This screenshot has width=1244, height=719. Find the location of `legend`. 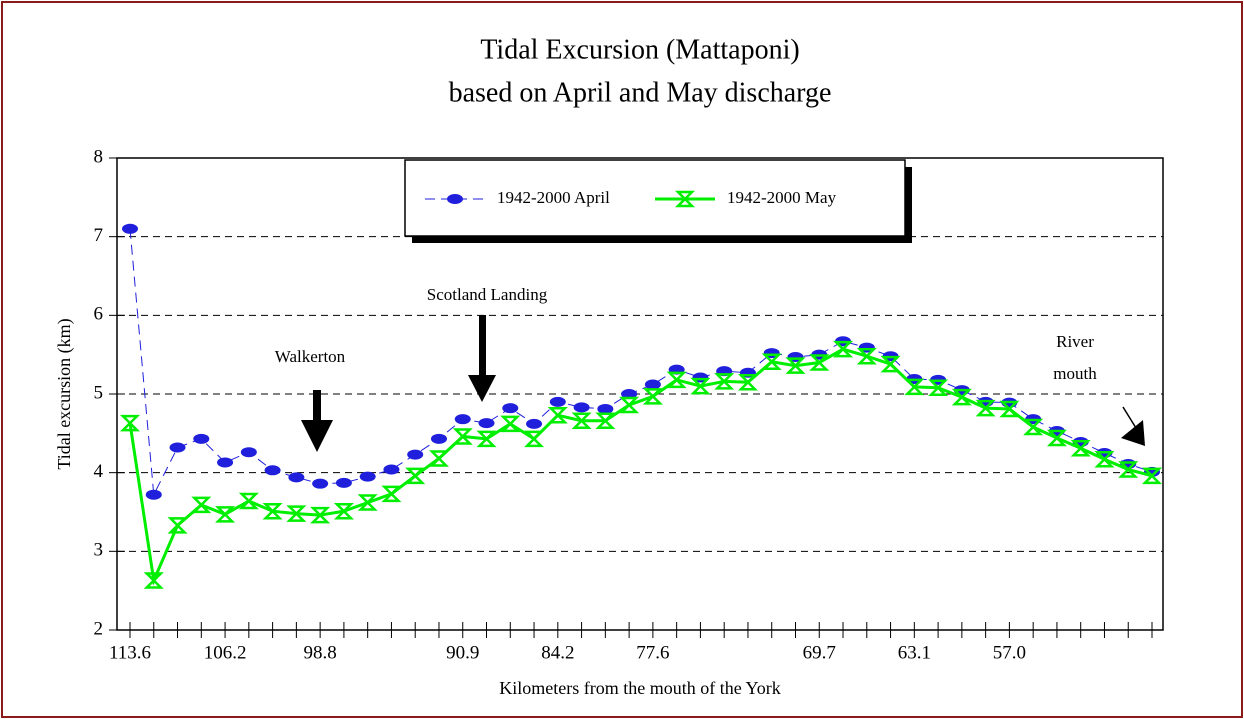

legend is located at coordinates (658, 201).